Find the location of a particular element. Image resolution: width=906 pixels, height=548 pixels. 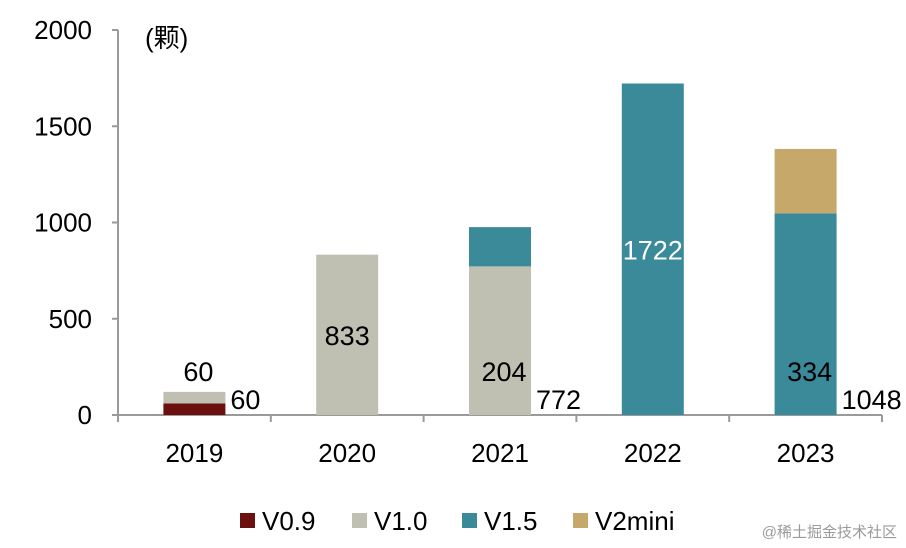

legend-label-V0.9: V0.9 is located at coordinates (289, 521).